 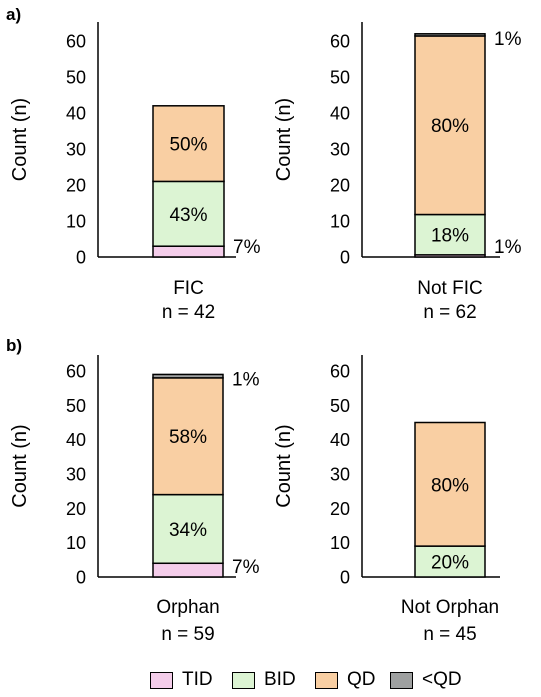 I want to click on chart-3-bar-tid, so click(x=188, y=570).